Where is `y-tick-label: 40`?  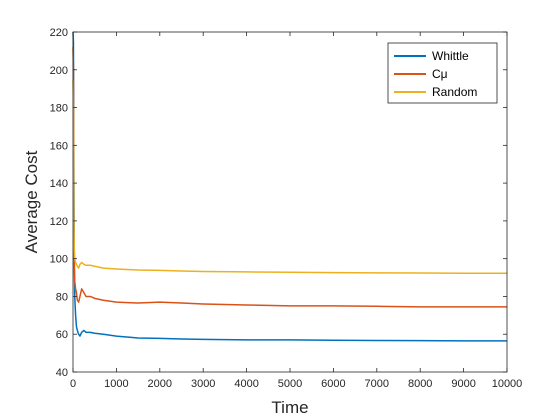 y-tick-label: 40 is located at coordinates (62, 373).